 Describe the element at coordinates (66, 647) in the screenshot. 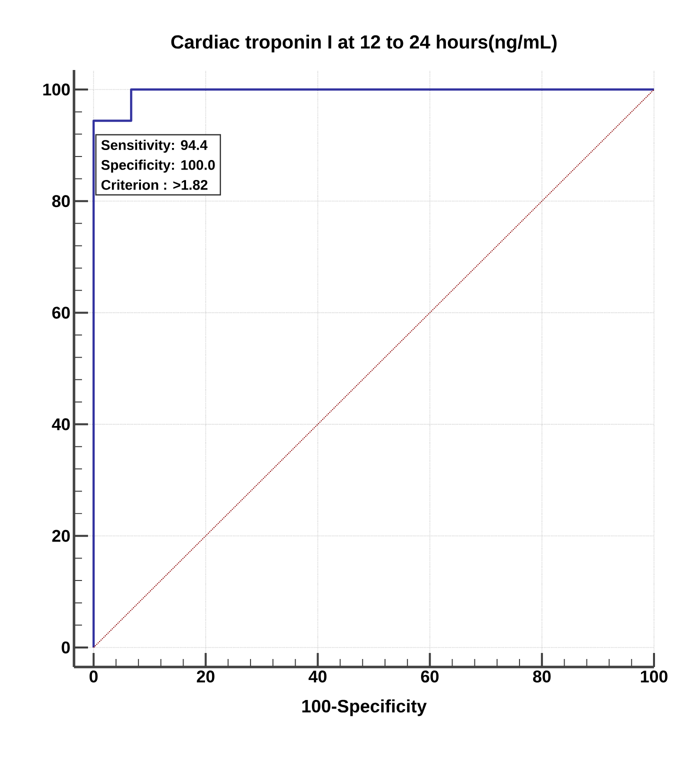

I see `y-tick-label: 0` at that location.